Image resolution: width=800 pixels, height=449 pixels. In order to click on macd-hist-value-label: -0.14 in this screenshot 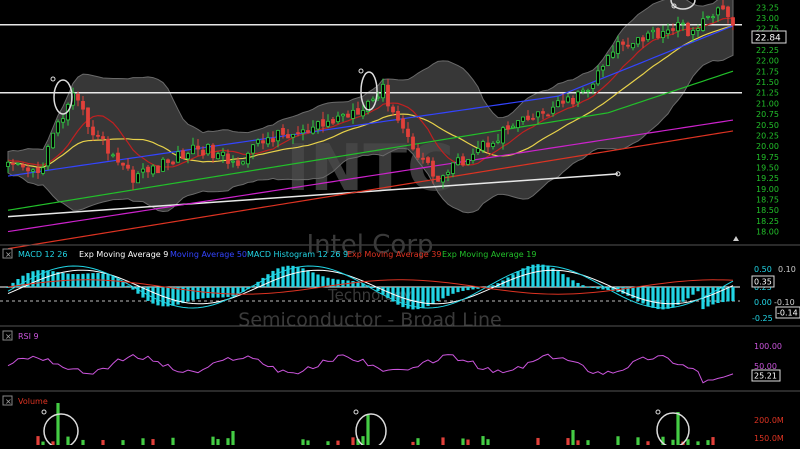, I will do `click(787, 313)`.